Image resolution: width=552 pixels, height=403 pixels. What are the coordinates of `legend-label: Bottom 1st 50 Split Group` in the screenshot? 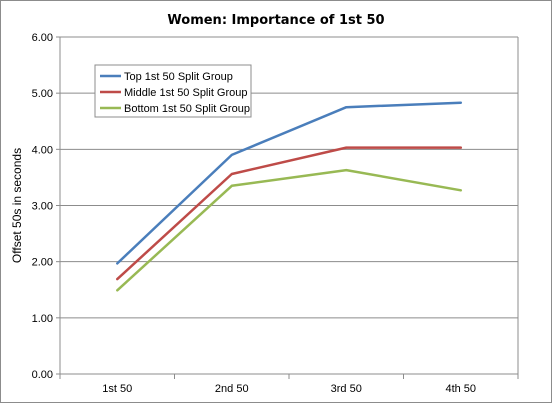 It's located at (187, 109).